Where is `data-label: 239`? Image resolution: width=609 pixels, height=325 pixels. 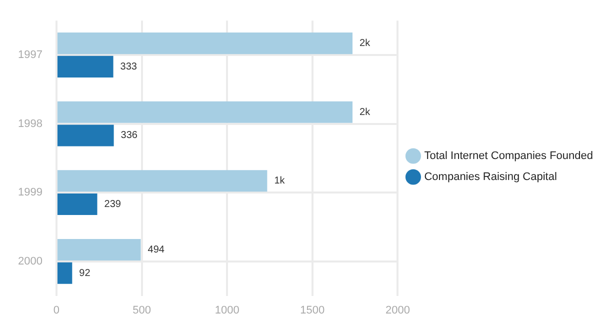
data-label: 239 is located at coordinates (113, 204).